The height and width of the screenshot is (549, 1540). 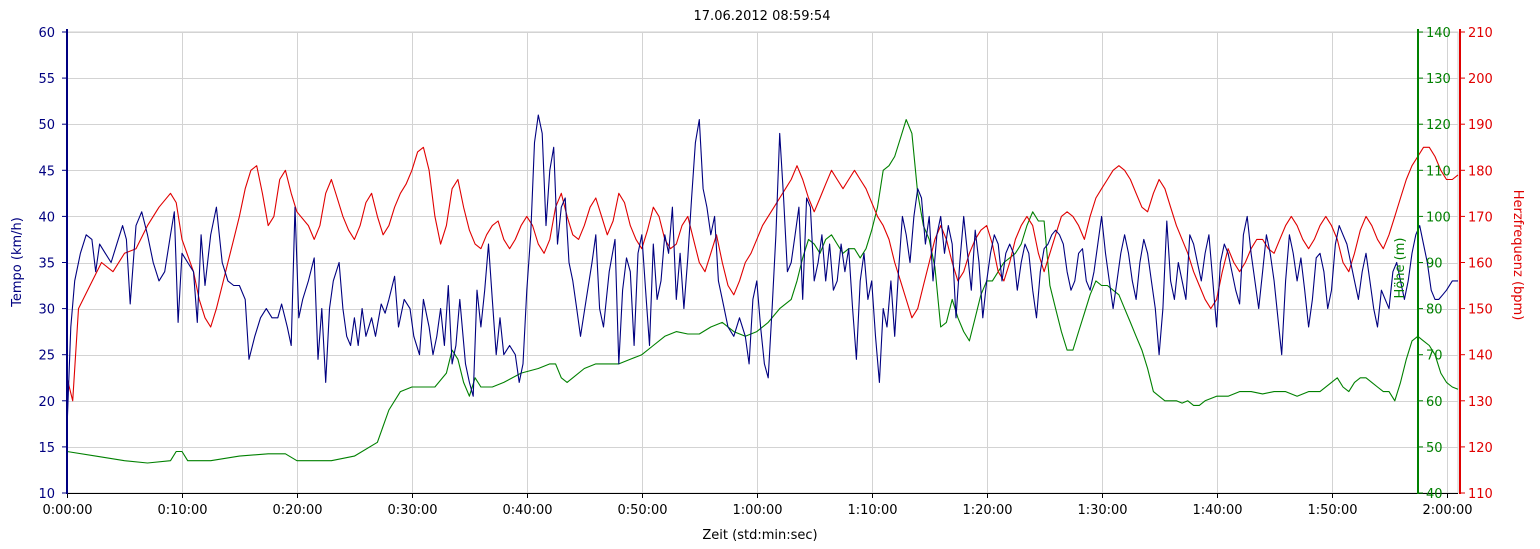 What do you see at coordinates (1434, 264) in the screenshot?
I see `hoehe-tick-label: 90` at bounding box center [1434, 264].